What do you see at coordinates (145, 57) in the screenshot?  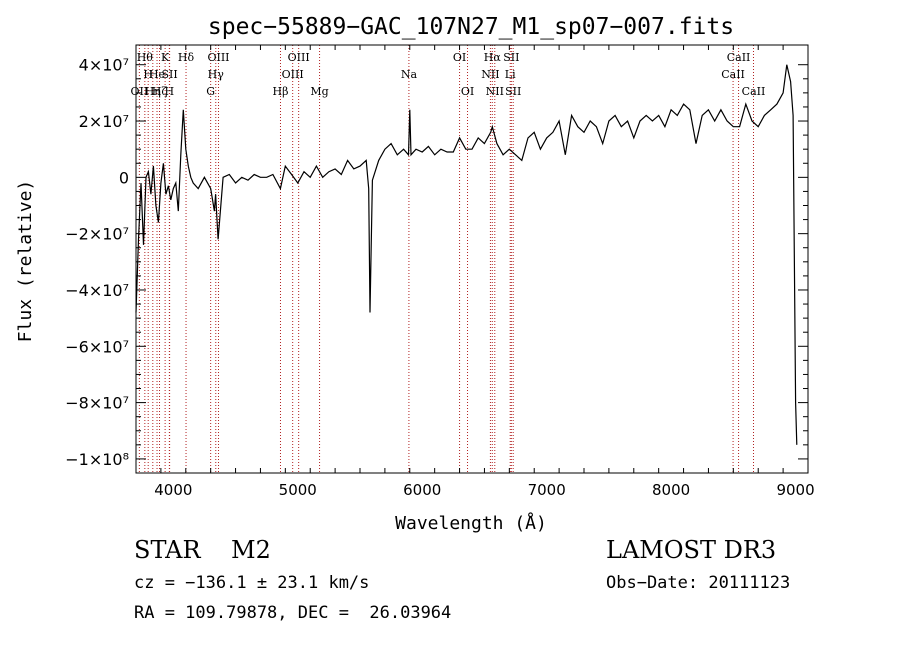 I see `marker-label: Hθ` at bounding box center [145, 57].